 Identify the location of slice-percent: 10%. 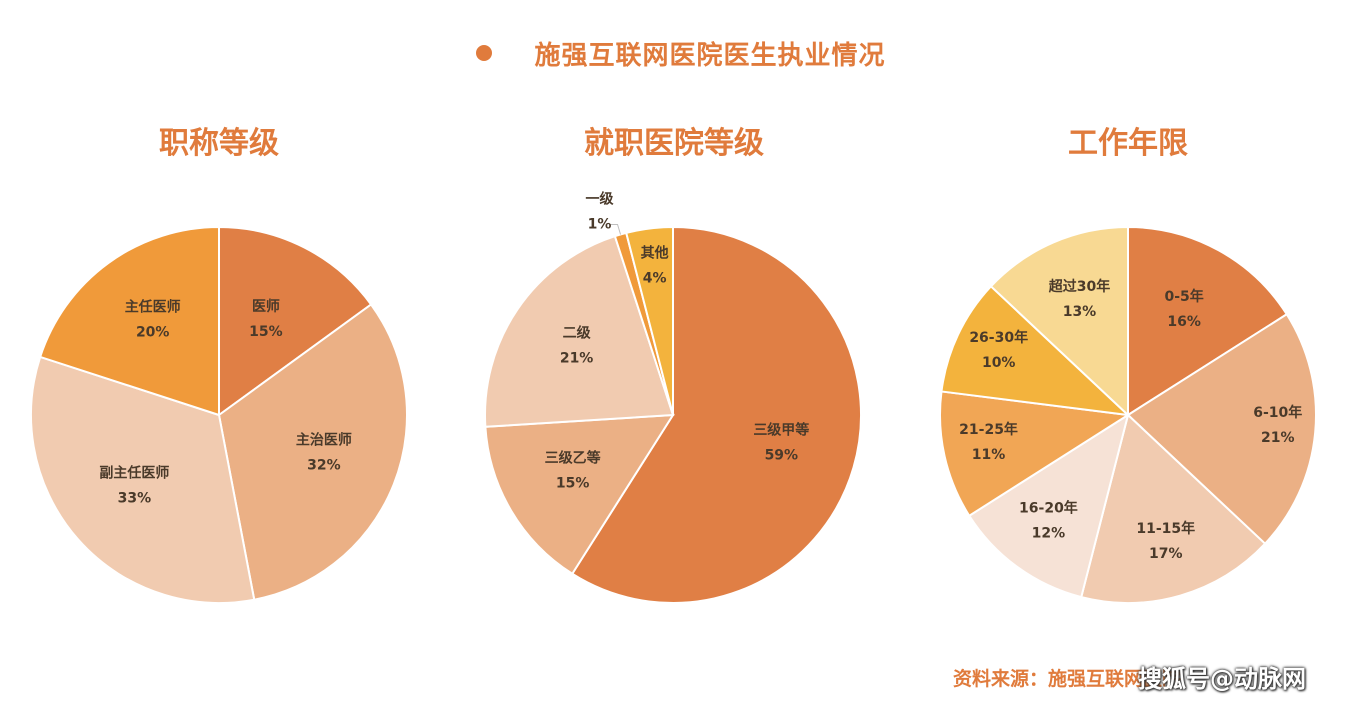
(999, 363).